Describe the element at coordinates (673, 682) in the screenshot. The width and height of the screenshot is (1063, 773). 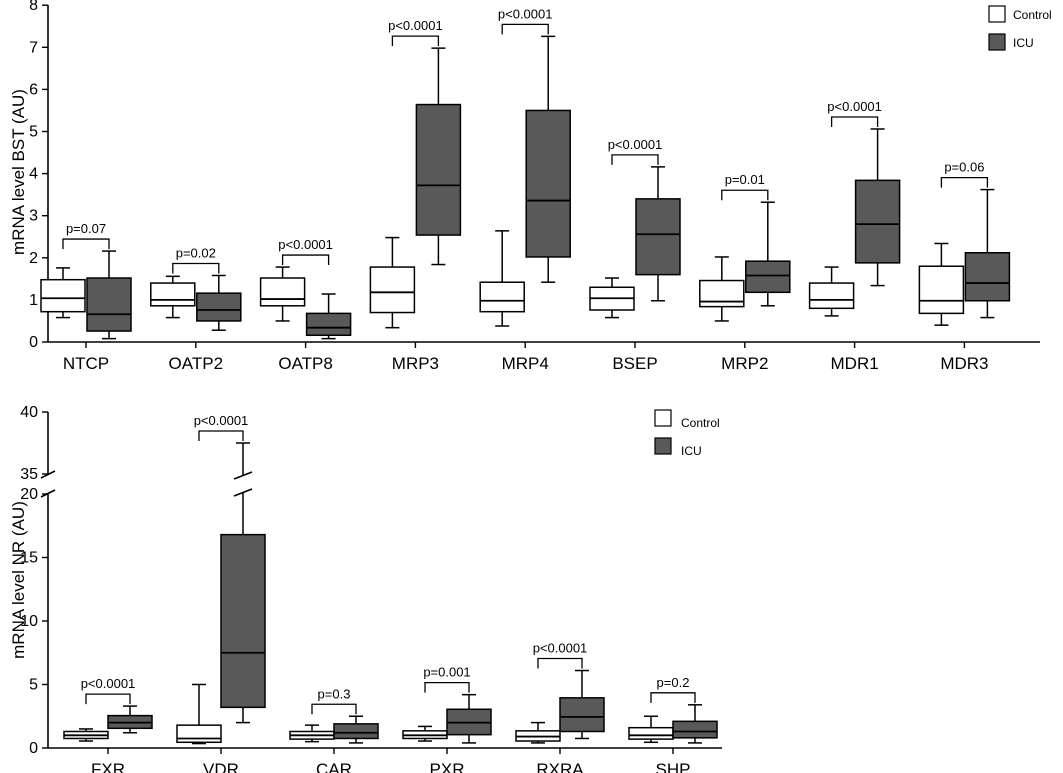
I see `p-value-label: p=0.2` at that location.